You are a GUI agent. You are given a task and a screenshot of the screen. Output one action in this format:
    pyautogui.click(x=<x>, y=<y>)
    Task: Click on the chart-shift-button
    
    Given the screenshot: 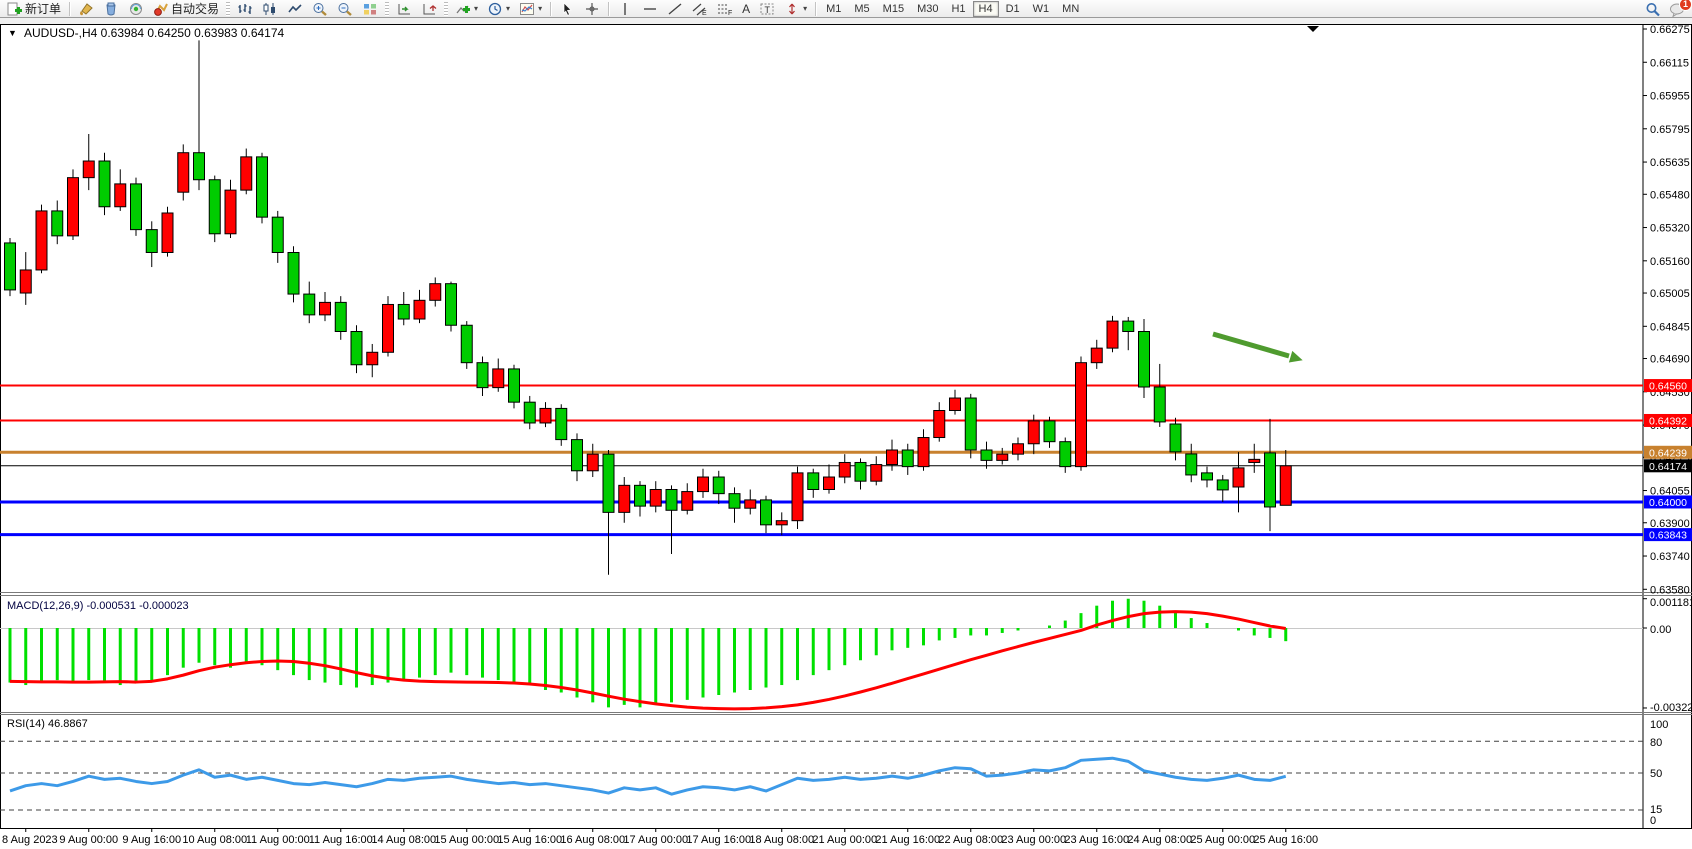 What is the action you would take?
    pyautogui.click(x=429, y=9)
    